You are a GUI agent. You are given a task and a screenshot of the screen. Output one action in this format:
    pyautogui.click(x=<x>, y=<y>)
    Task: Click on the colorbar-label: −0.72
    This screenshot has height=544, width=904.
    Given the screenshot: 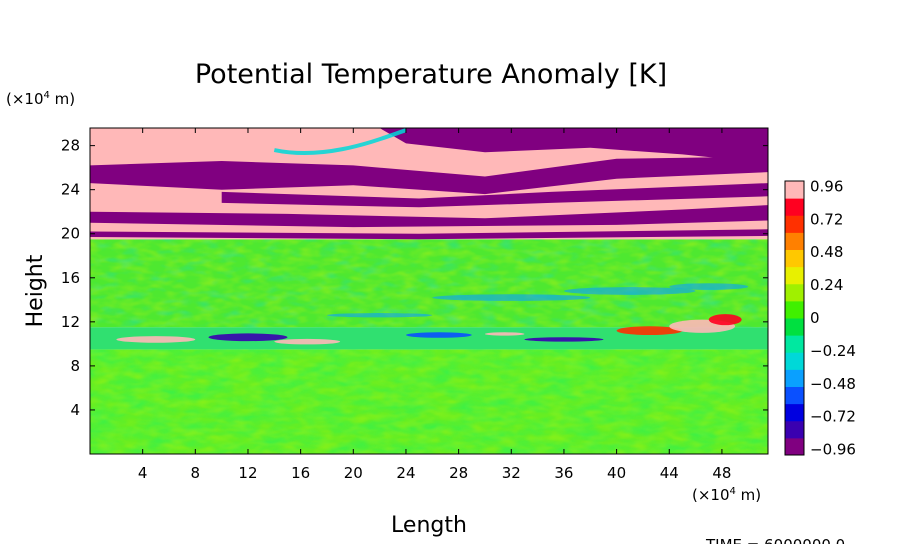 What is the action you would take?
    pyautogui.click(x=833, y=417)
    